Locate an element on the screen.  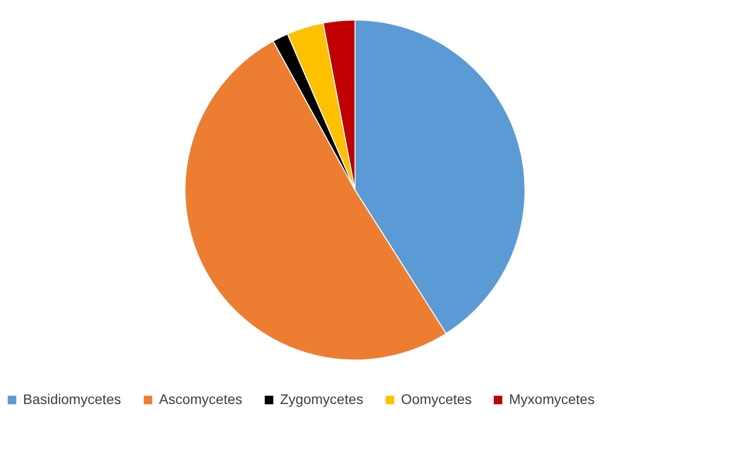
legend-label: Zygomycetes is located at coordinates (322, 399).